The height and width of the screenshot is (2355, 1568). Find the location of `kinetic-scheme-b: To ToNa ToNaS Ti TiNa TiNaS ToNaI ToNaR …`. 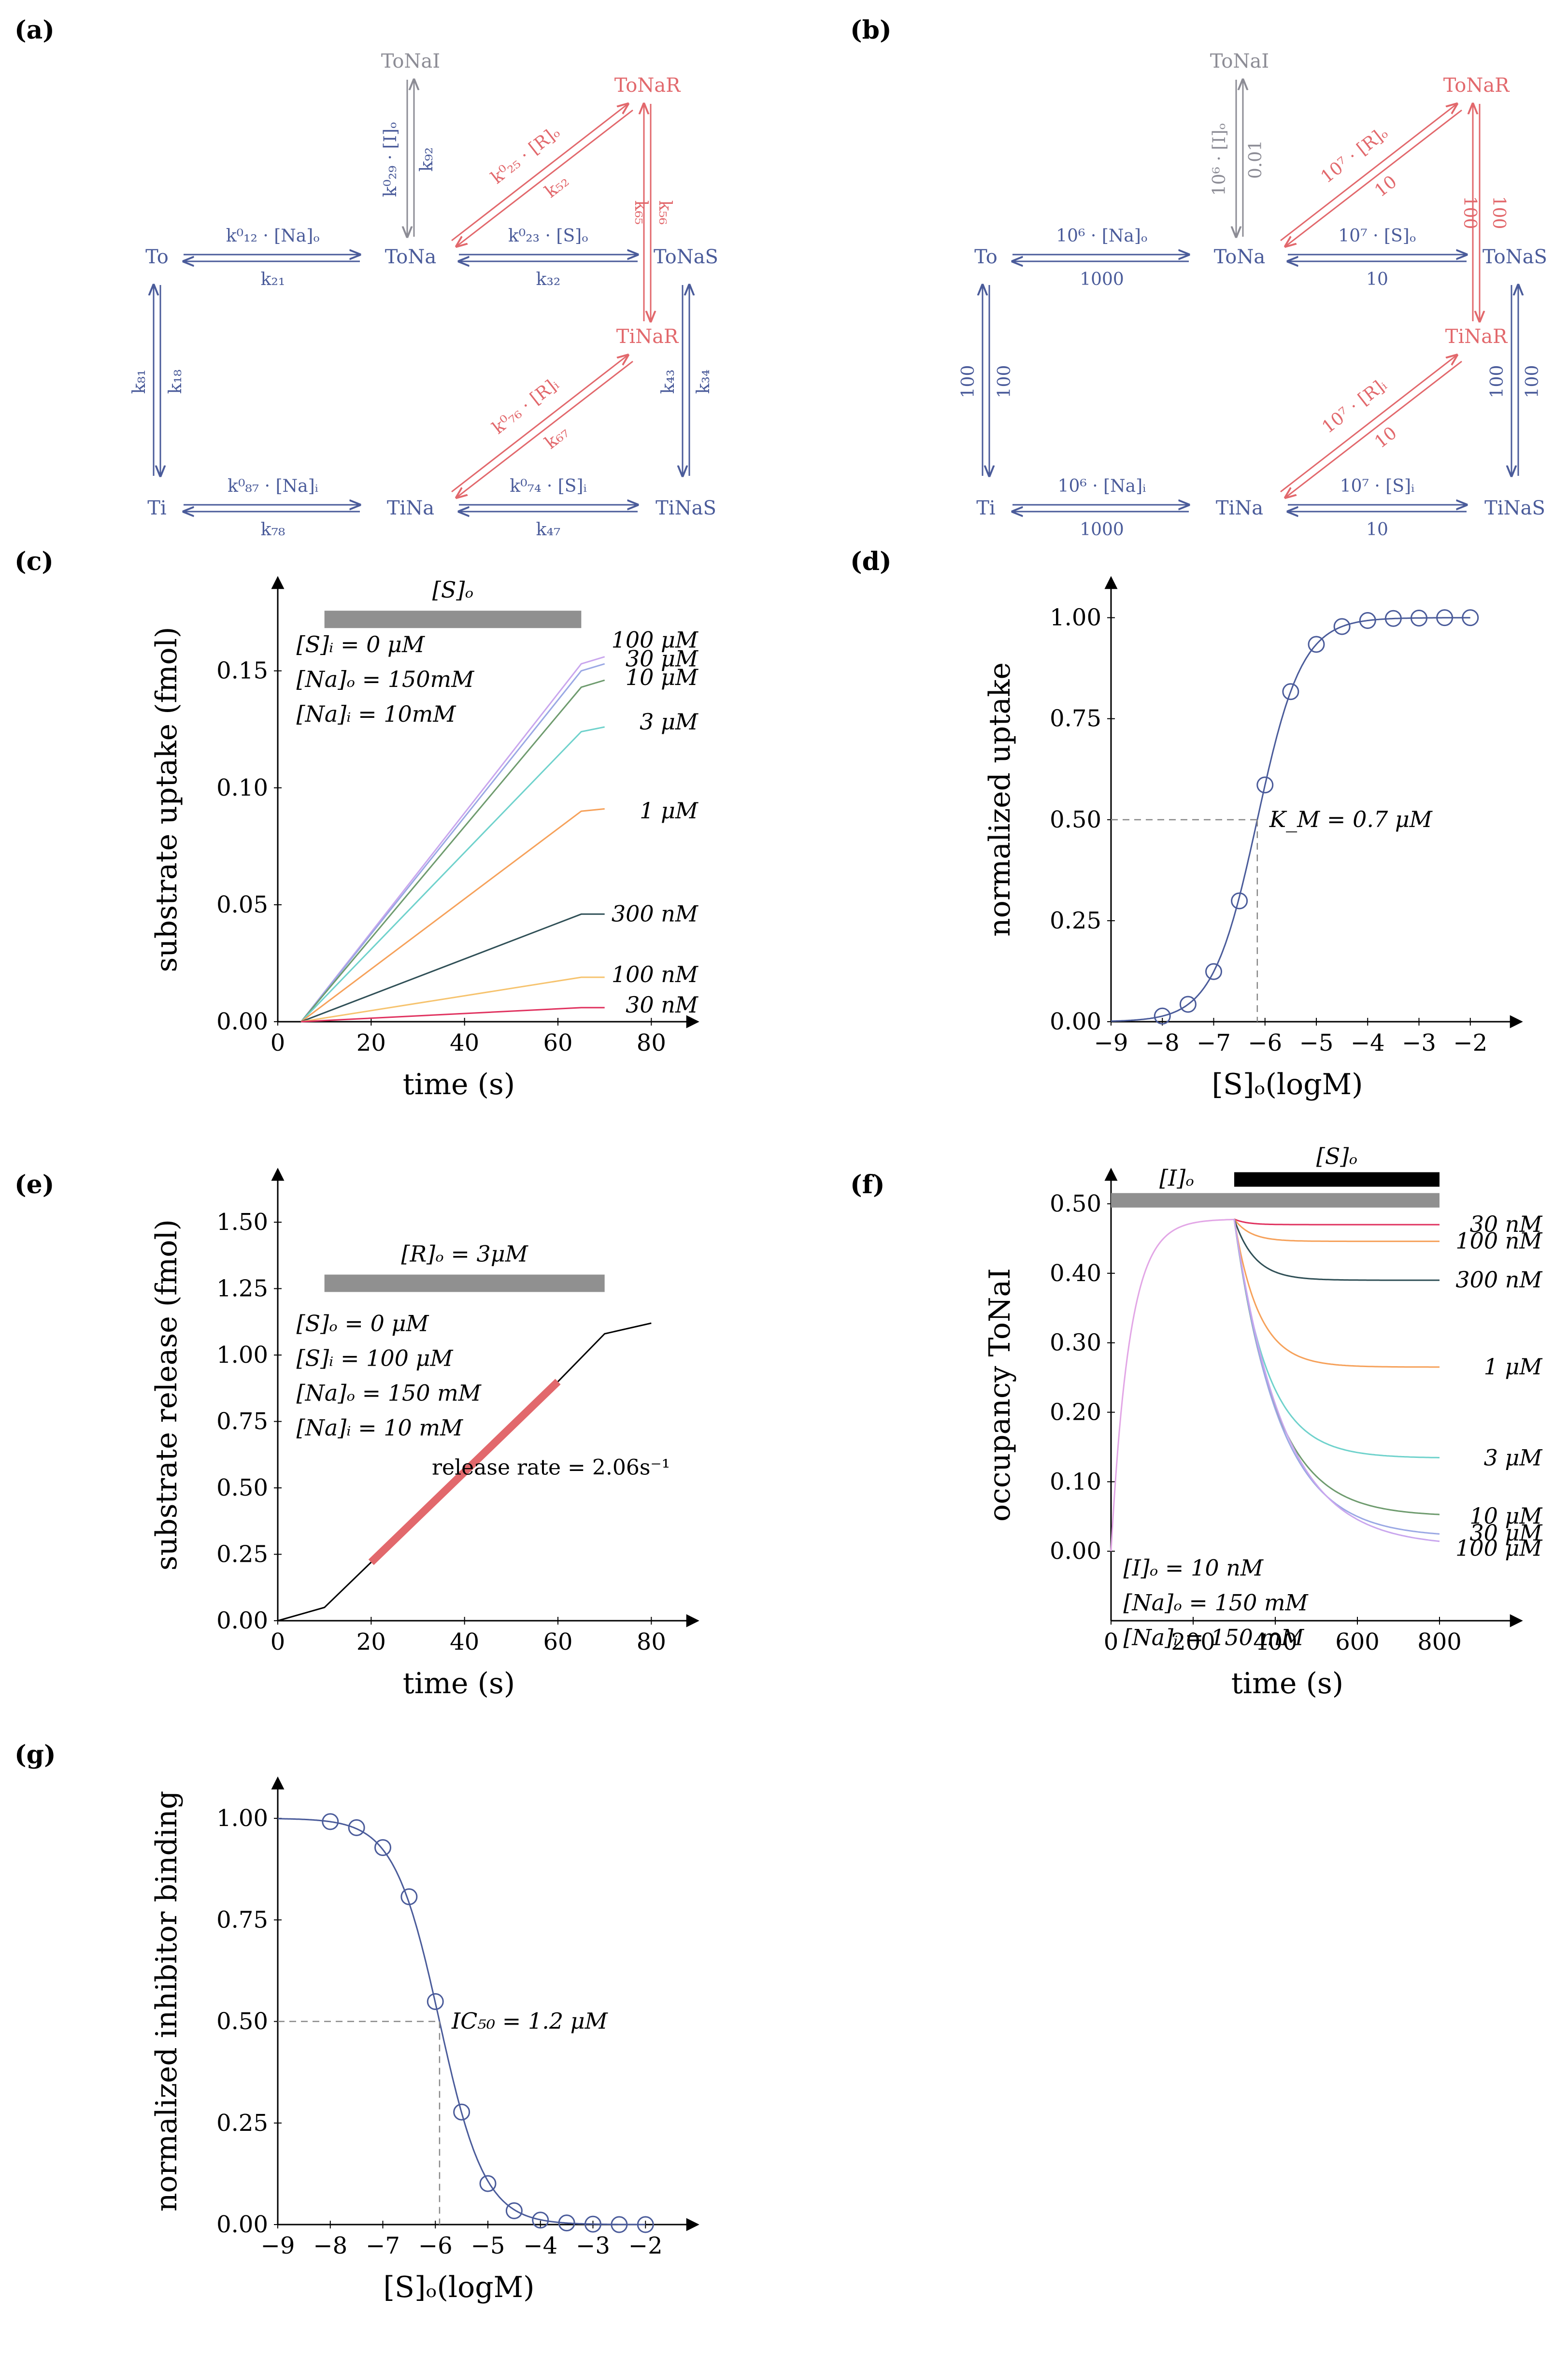

kinetic-scheme-b: To ToNa ToNaS Ti TiNa TiNaS ToNaI ToNaR … is located at coordinates (1252, 295).